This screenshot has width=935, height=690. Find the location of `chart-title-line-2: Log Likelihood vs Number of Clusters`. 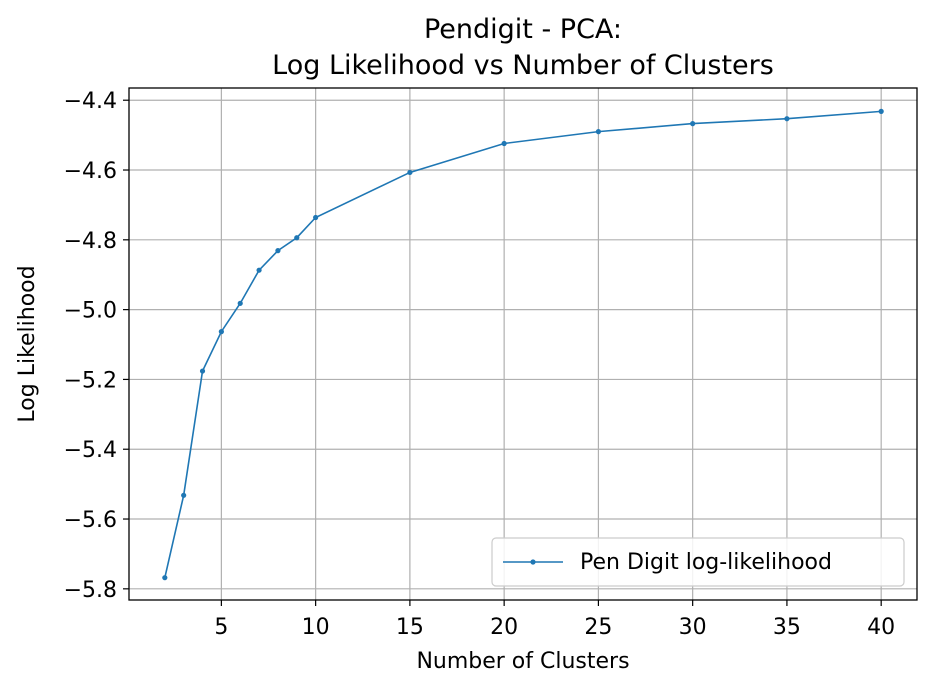

chart-title-line-2: Log Likelihood vs Number of Clusters is located at coordinates (523, 65).